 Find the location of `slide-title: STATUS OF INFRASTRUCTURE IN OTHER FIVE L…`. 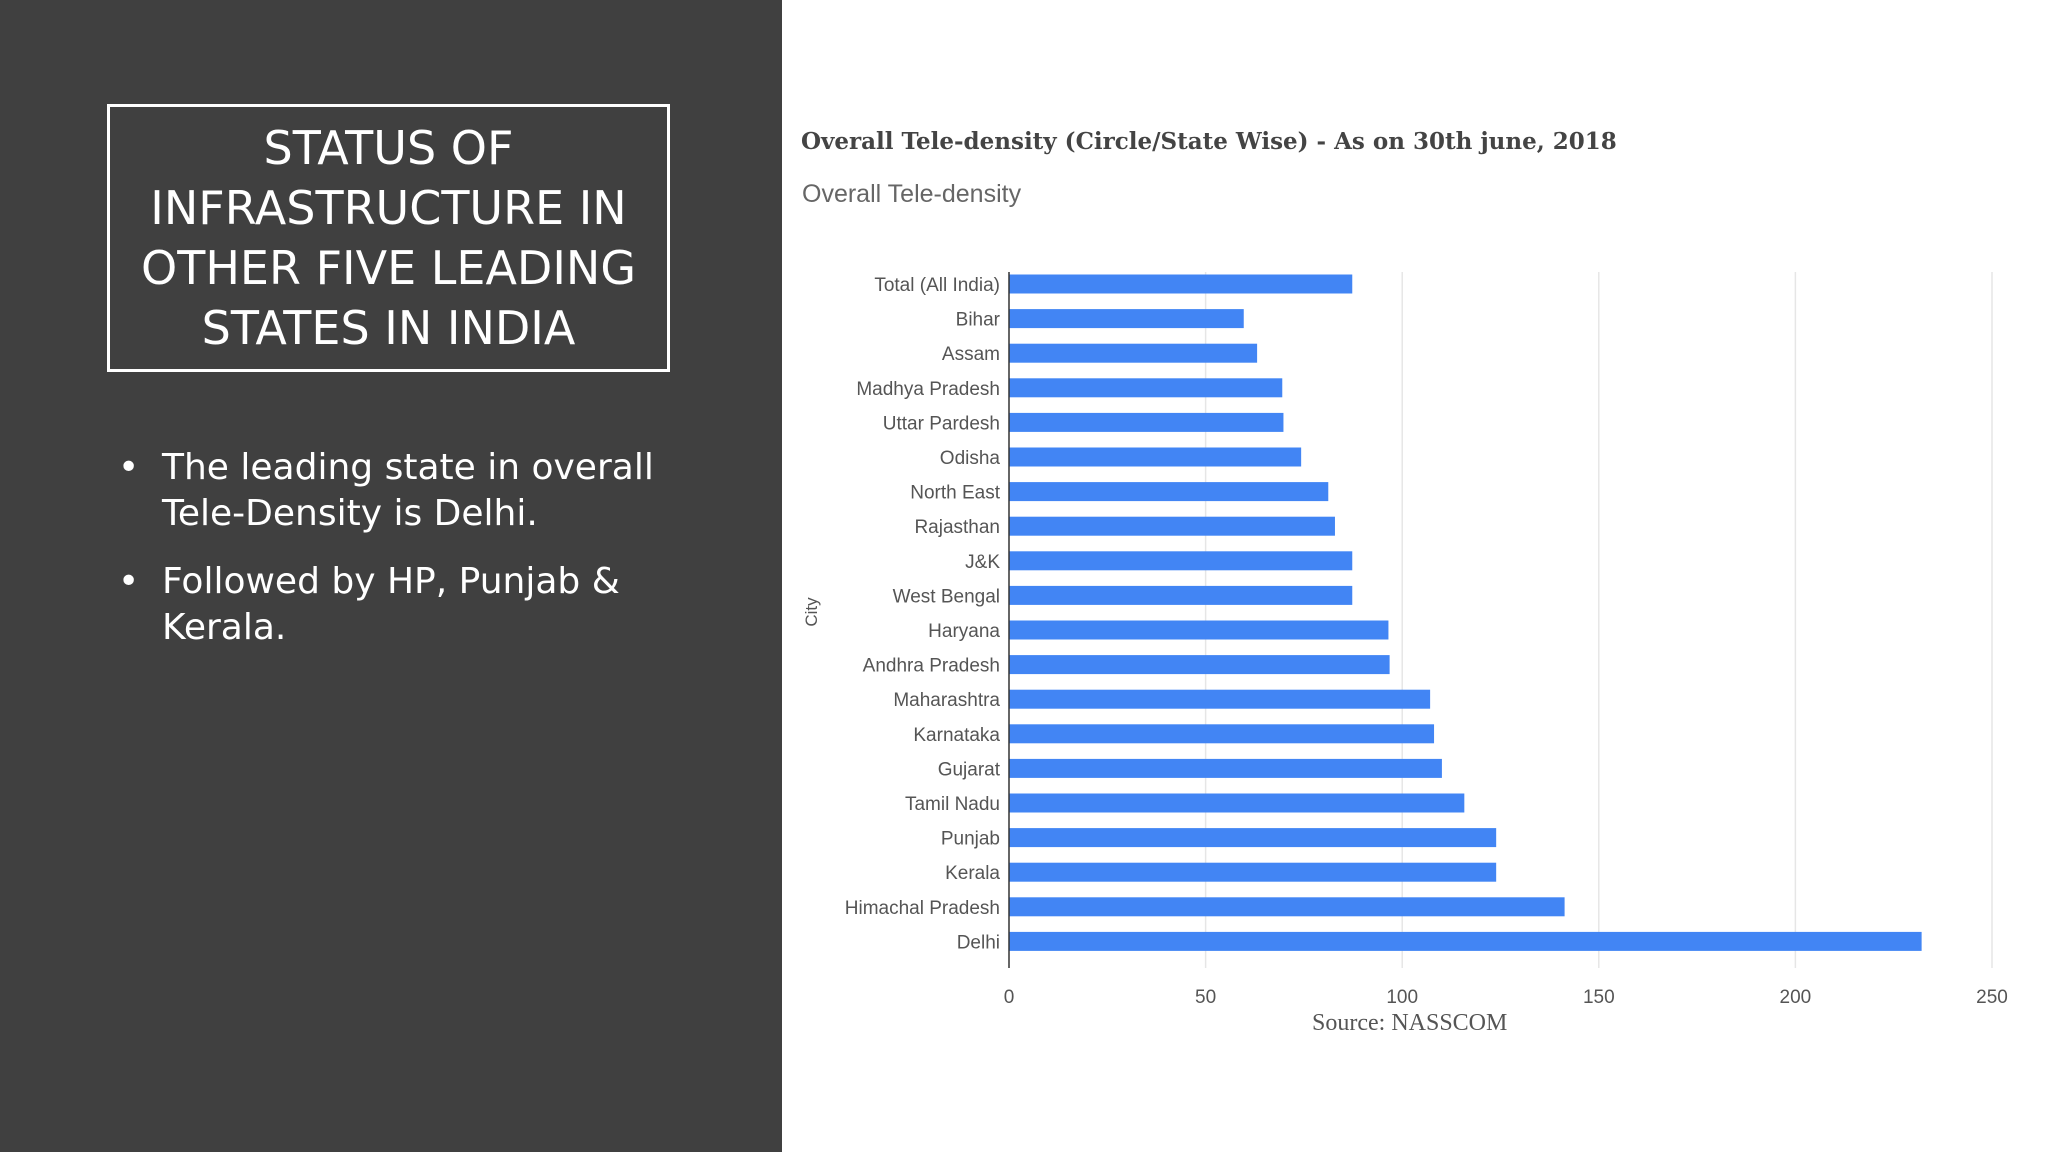

slide-title: STATUS OF INFRASTRUCTURE IN OTHER FIVE L… is located at coordinates (388, 238).